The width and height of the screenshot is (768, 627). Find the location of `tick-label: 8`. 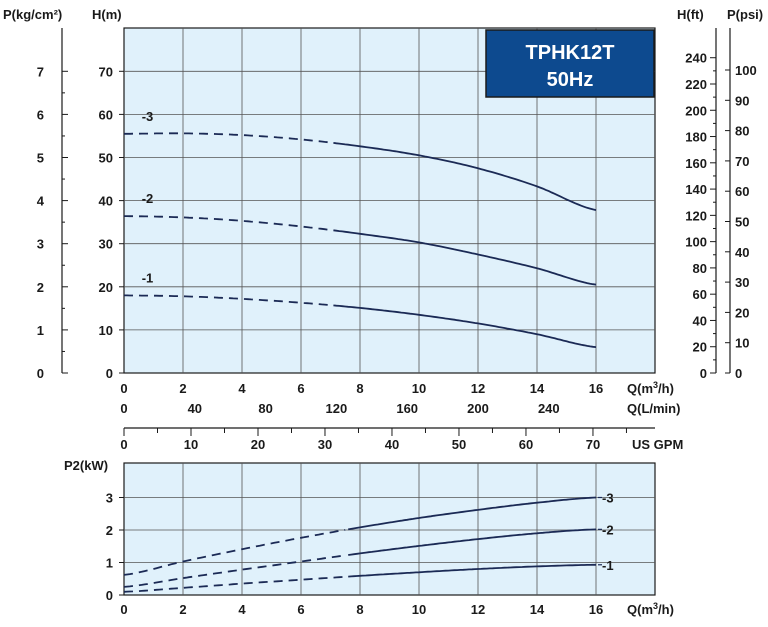

tick-label: 8 is located at coordinates (359, 388).